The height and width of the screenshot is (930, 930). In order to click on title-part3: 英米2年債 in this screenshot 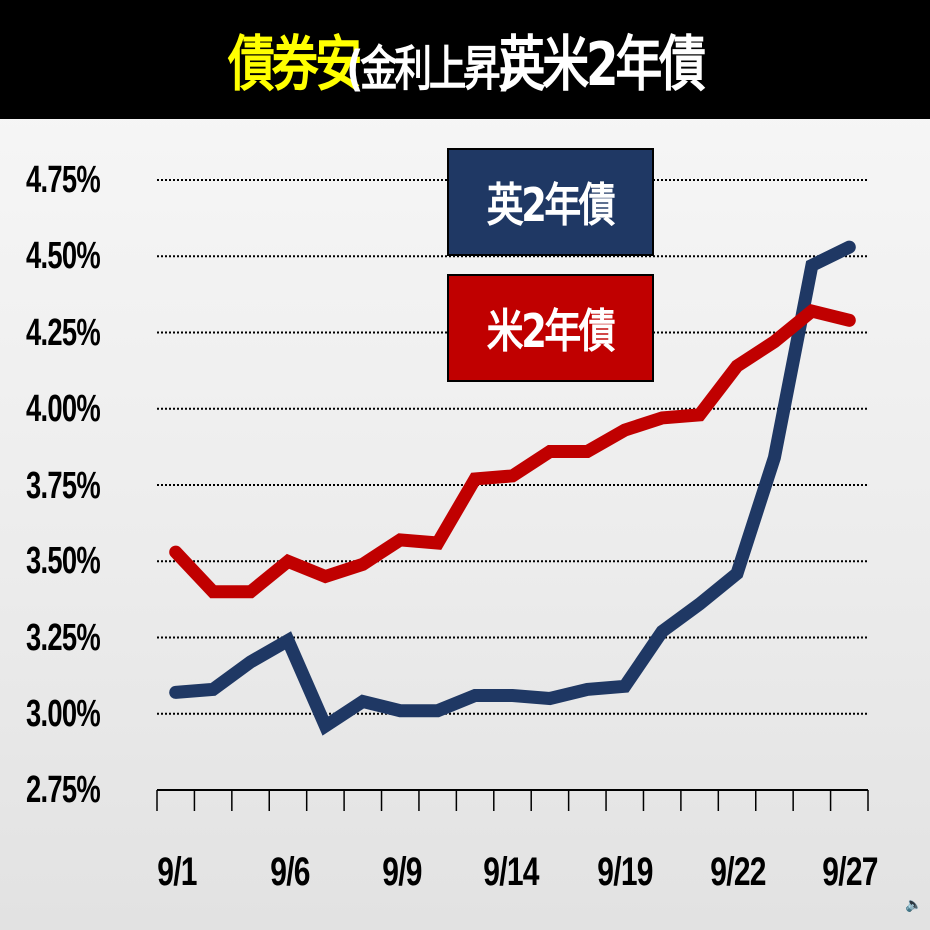, I will do `click(601, 65)`.